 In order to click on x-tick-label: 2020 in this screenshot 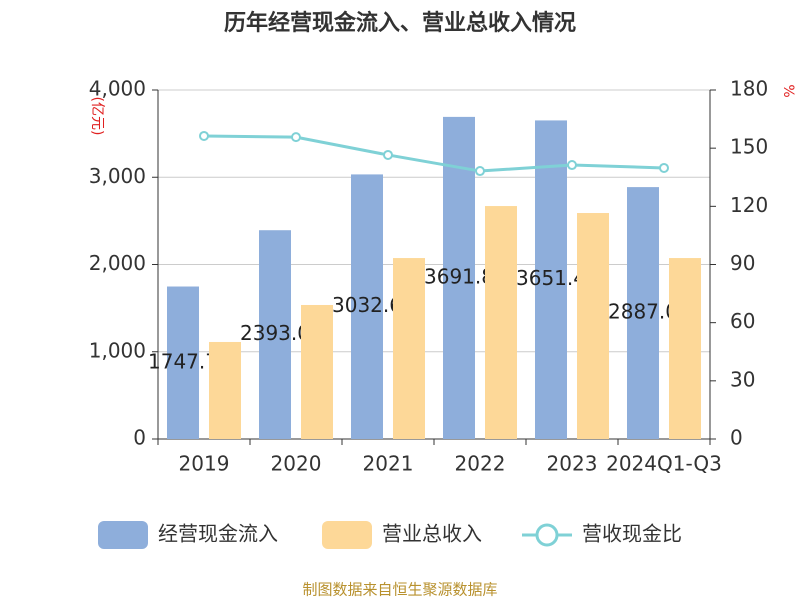, I will do `click(296, 464)`.